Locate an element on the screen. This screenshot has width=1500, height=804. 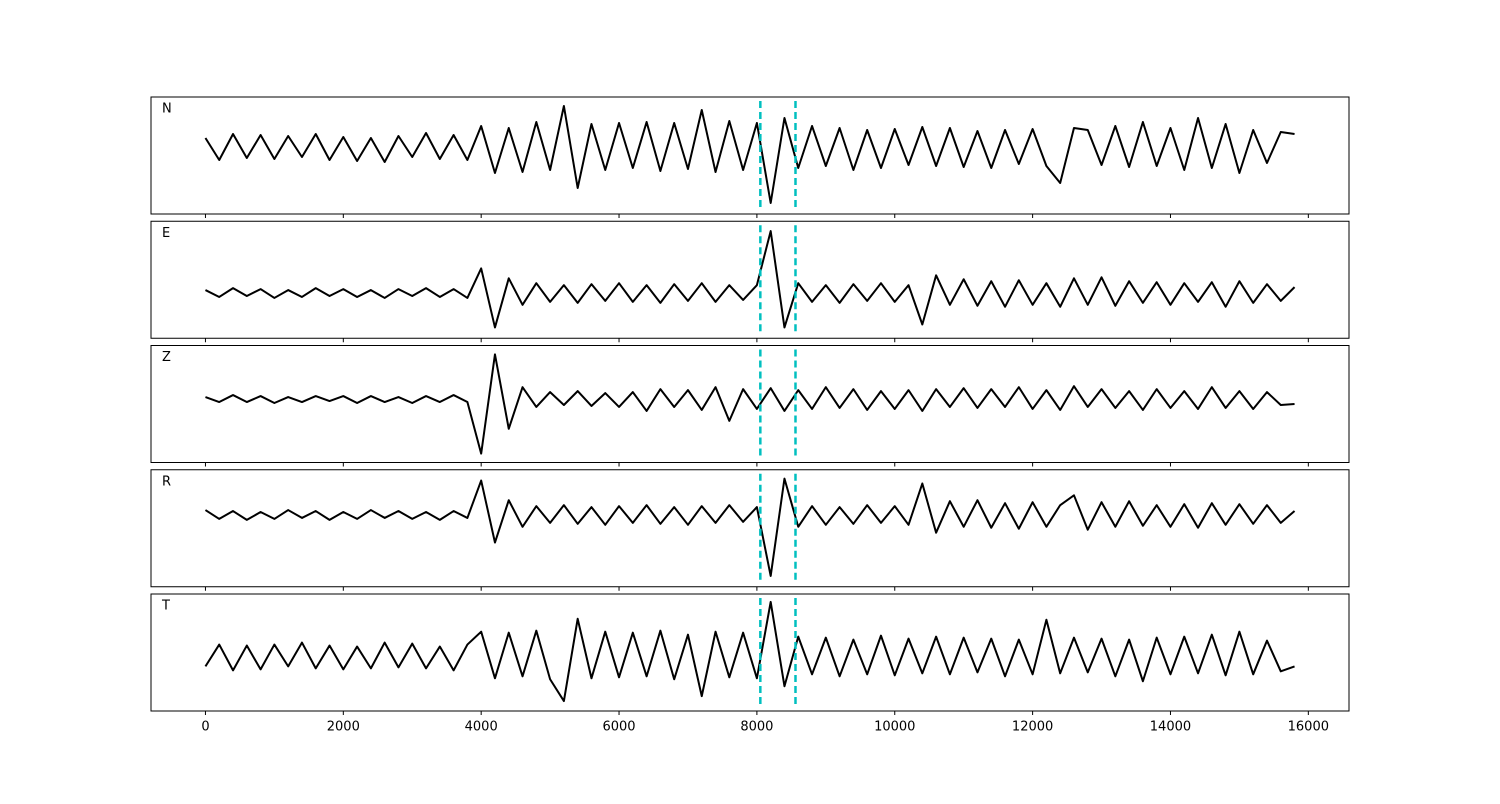
panel-label: Z is located at coordinates (166, 357).